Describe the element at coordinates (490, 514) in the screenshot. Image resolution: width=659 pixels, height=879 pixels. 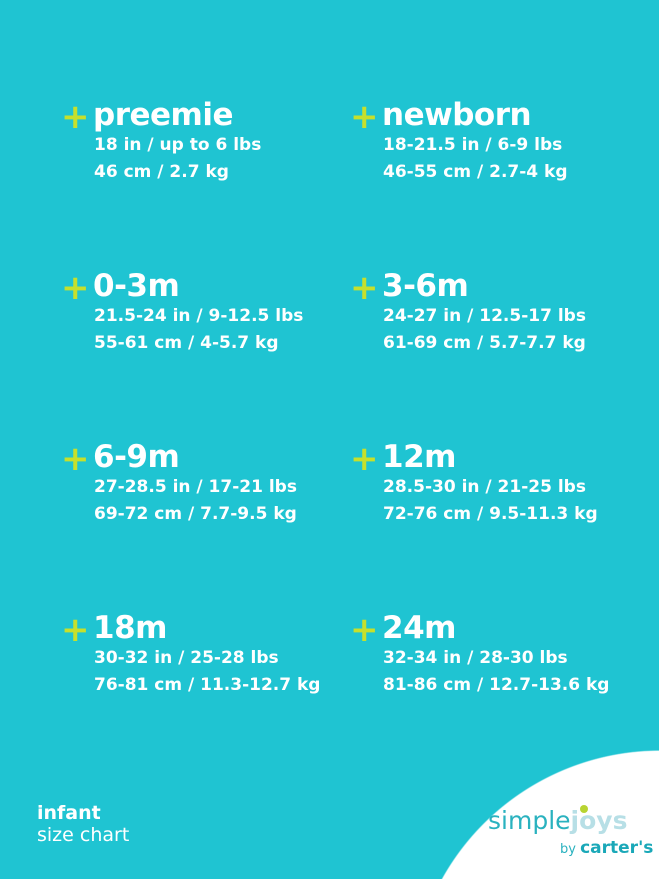
I see `size-metric: 72-76 cm / 9.5-11.3 kg` at that location.